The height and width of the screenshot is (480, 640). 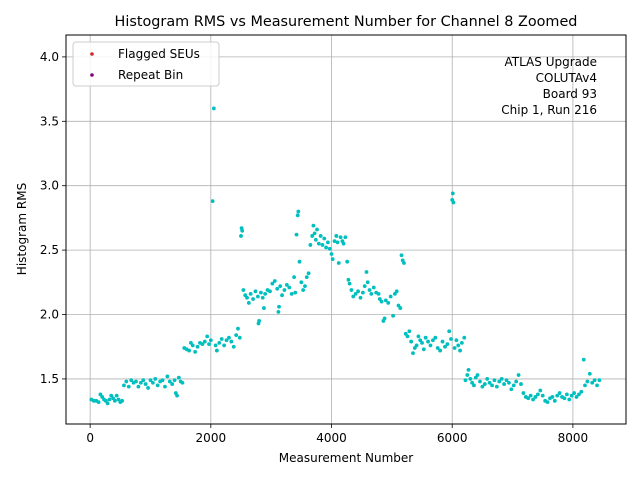 I want to click on y-tick-label: 3.5, so click(x=49, y=121).